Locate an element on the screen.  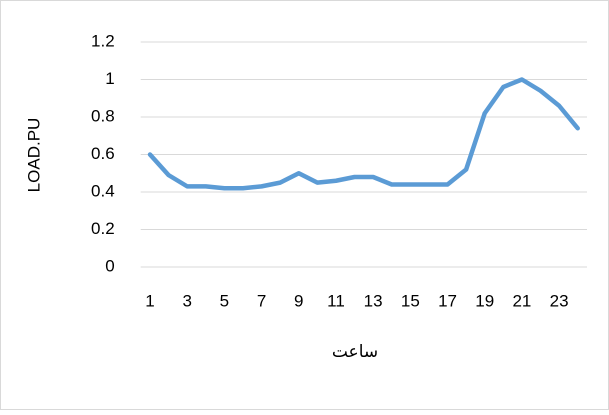
x-tick-label: 7 is located at coordinates (261, 300).